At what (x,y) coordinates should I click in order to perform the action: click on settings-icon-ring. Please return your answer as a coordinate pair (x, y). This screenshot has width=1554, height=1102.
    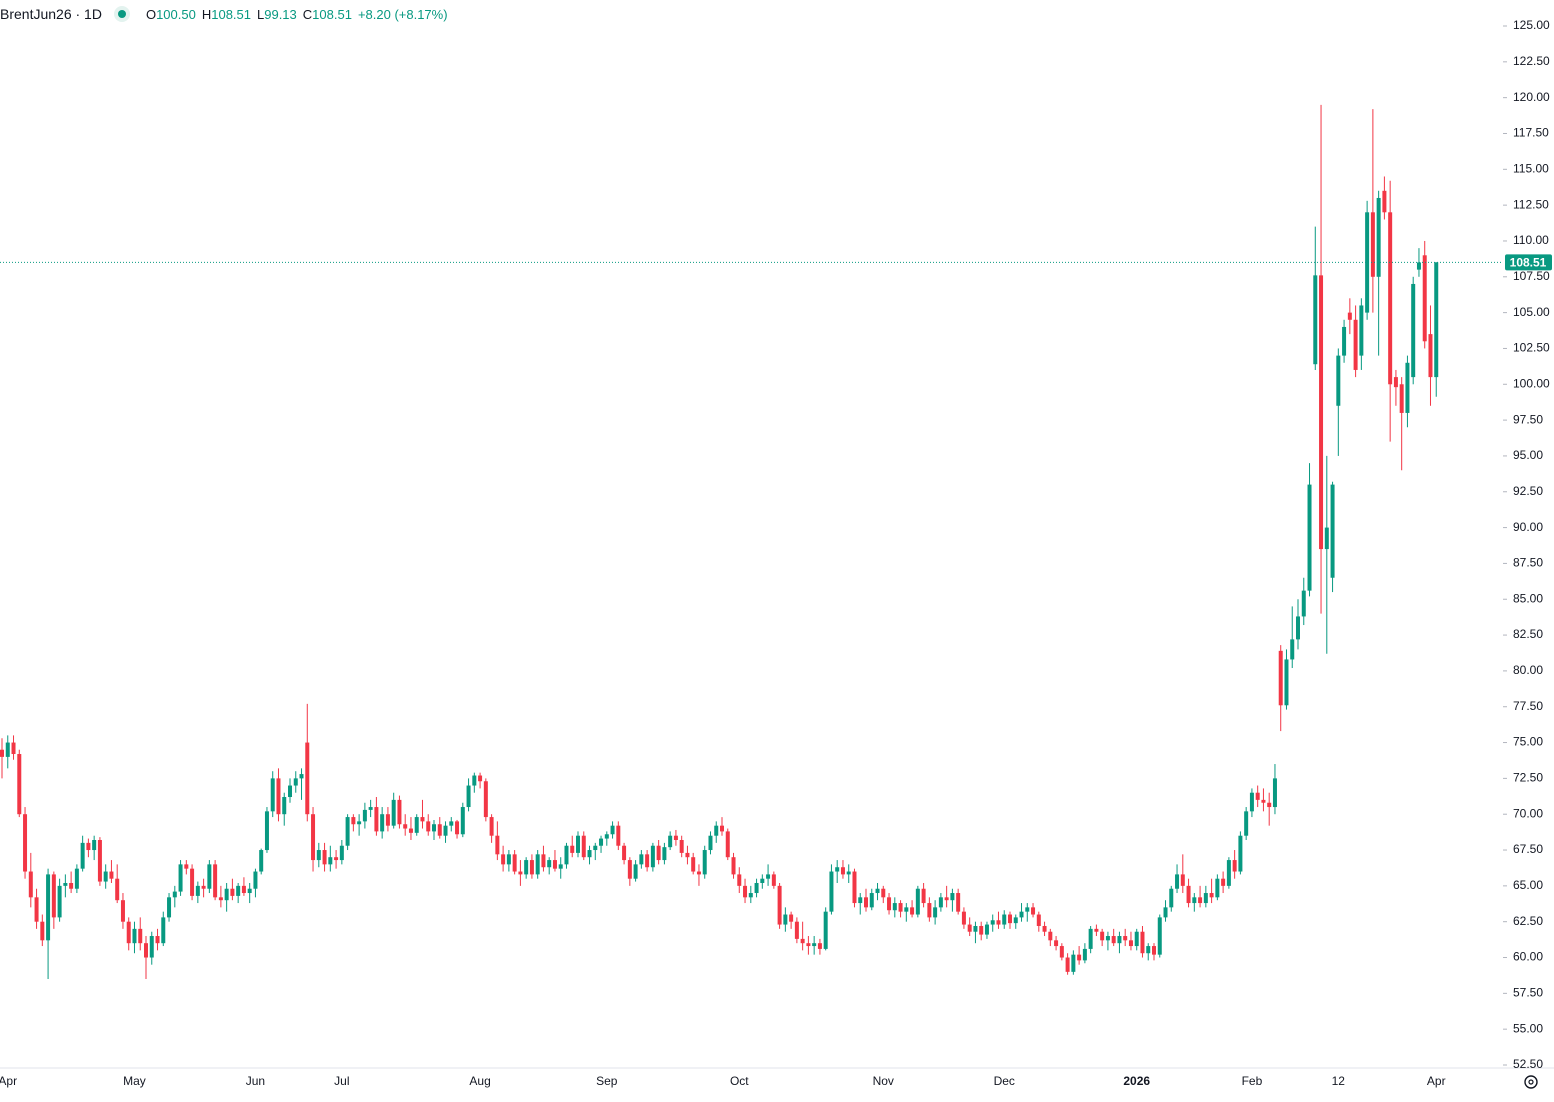
    Looking at the image, I should click on (1531, 1082).